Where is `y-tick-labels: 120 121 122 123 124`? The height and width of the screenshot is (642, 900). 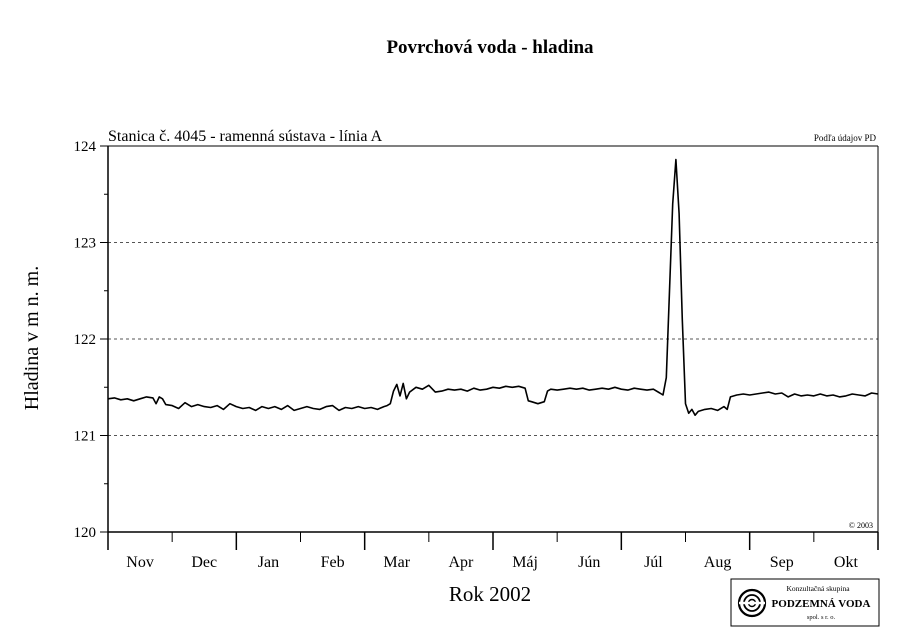 y-tick-labels: 120 121 122 123 124 is located at coordinates (85, 340).